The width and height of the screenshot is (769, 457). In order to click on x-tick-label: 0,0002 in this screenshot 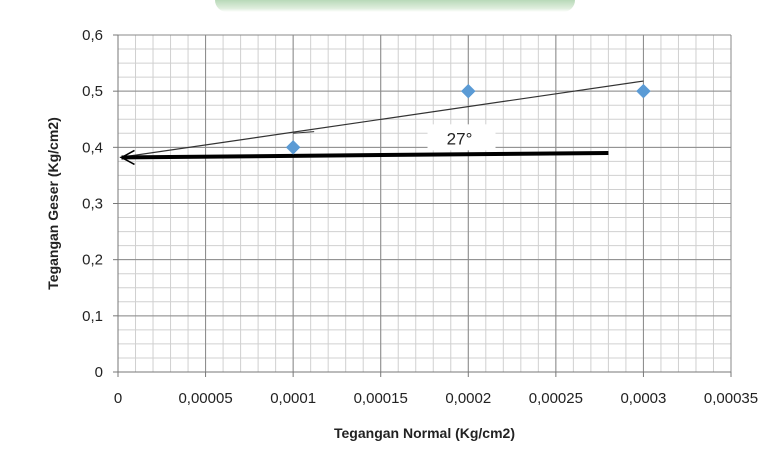, I will do `click(468, 398)`.